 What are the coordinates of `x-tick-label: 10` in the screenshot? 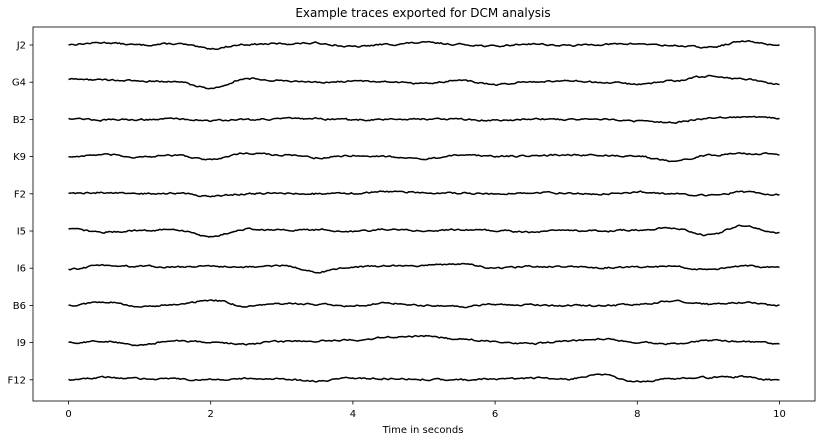 It's located at (779, 414).